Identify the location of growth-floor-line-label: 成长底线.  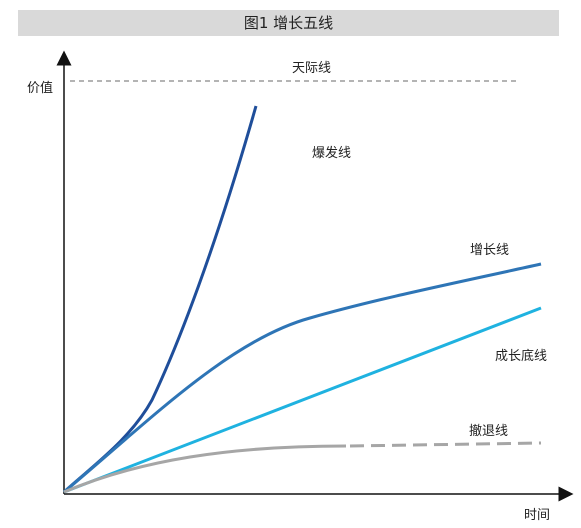
(521, 356).